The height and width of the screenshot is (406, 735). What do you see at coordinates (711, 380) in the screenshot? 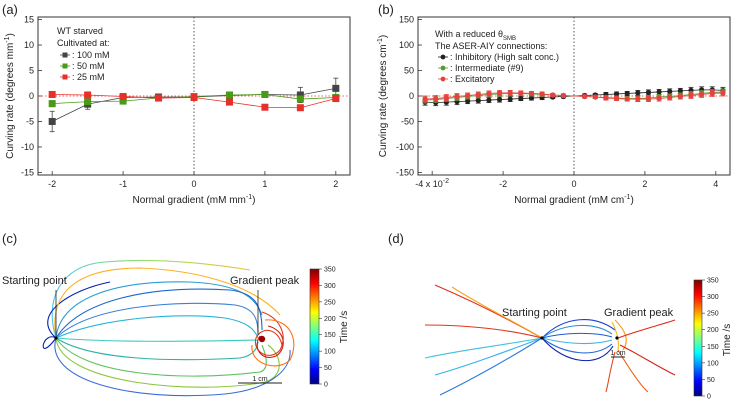
I see `colorbar-tick-label: 50` at bounding box center [711, 380].